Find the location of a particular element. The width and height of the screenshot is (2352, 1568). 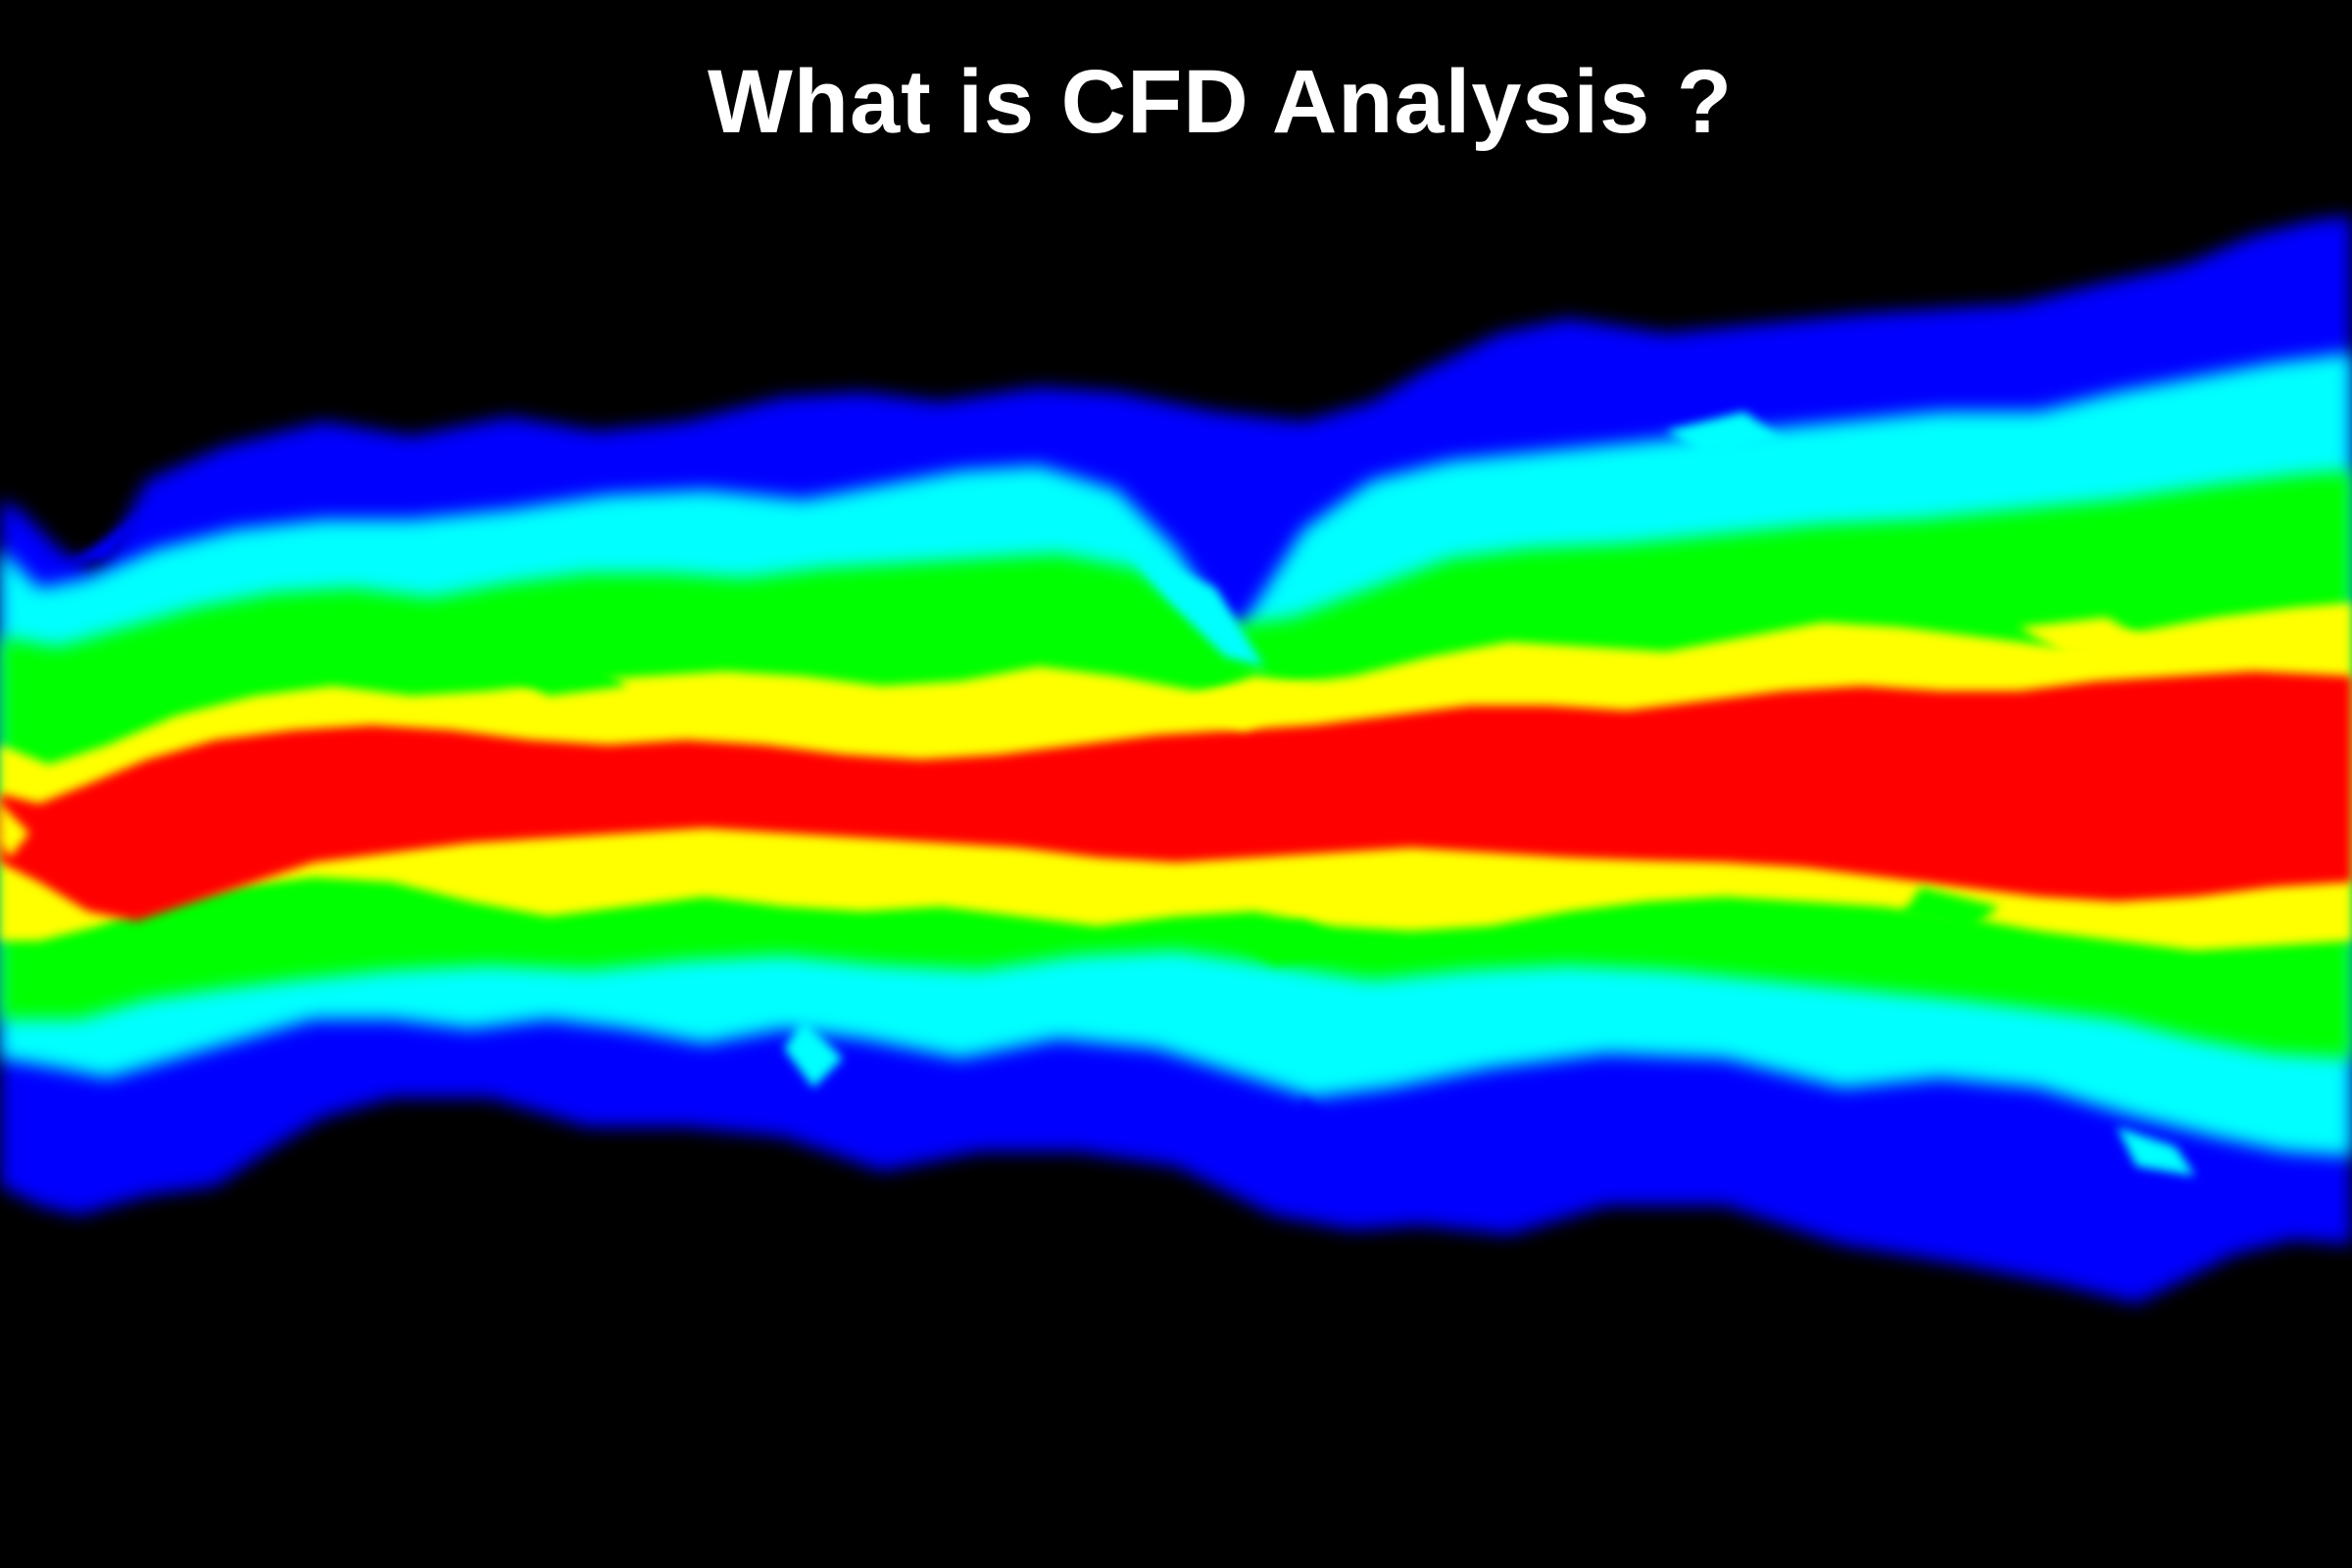

slide-title: What is CFD Analysis ? is located at coordinates (1220, 102).